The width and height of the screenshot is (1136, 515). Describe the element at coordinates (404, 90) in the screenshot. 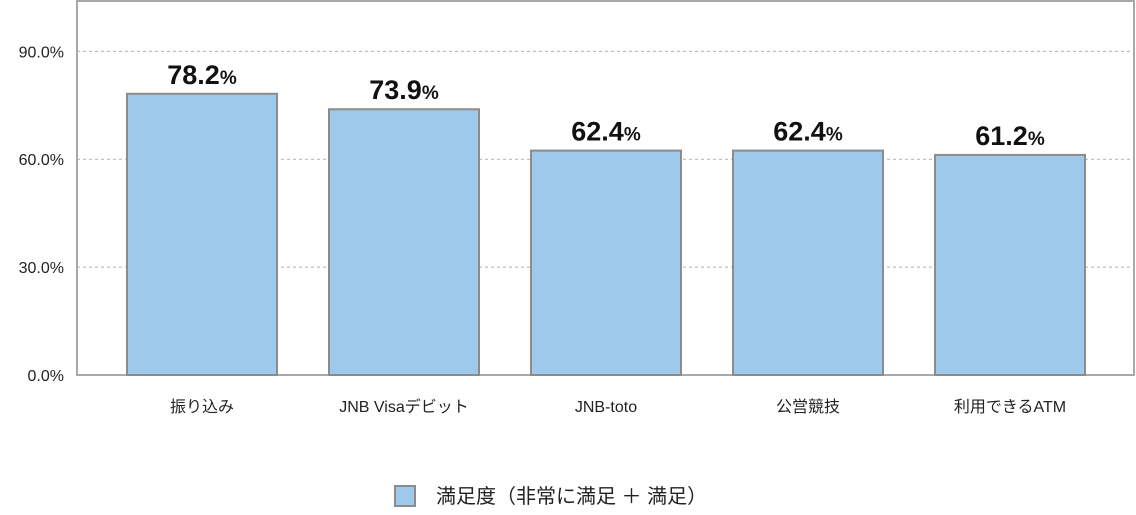

I see `data-label: 73.9%` at that location.